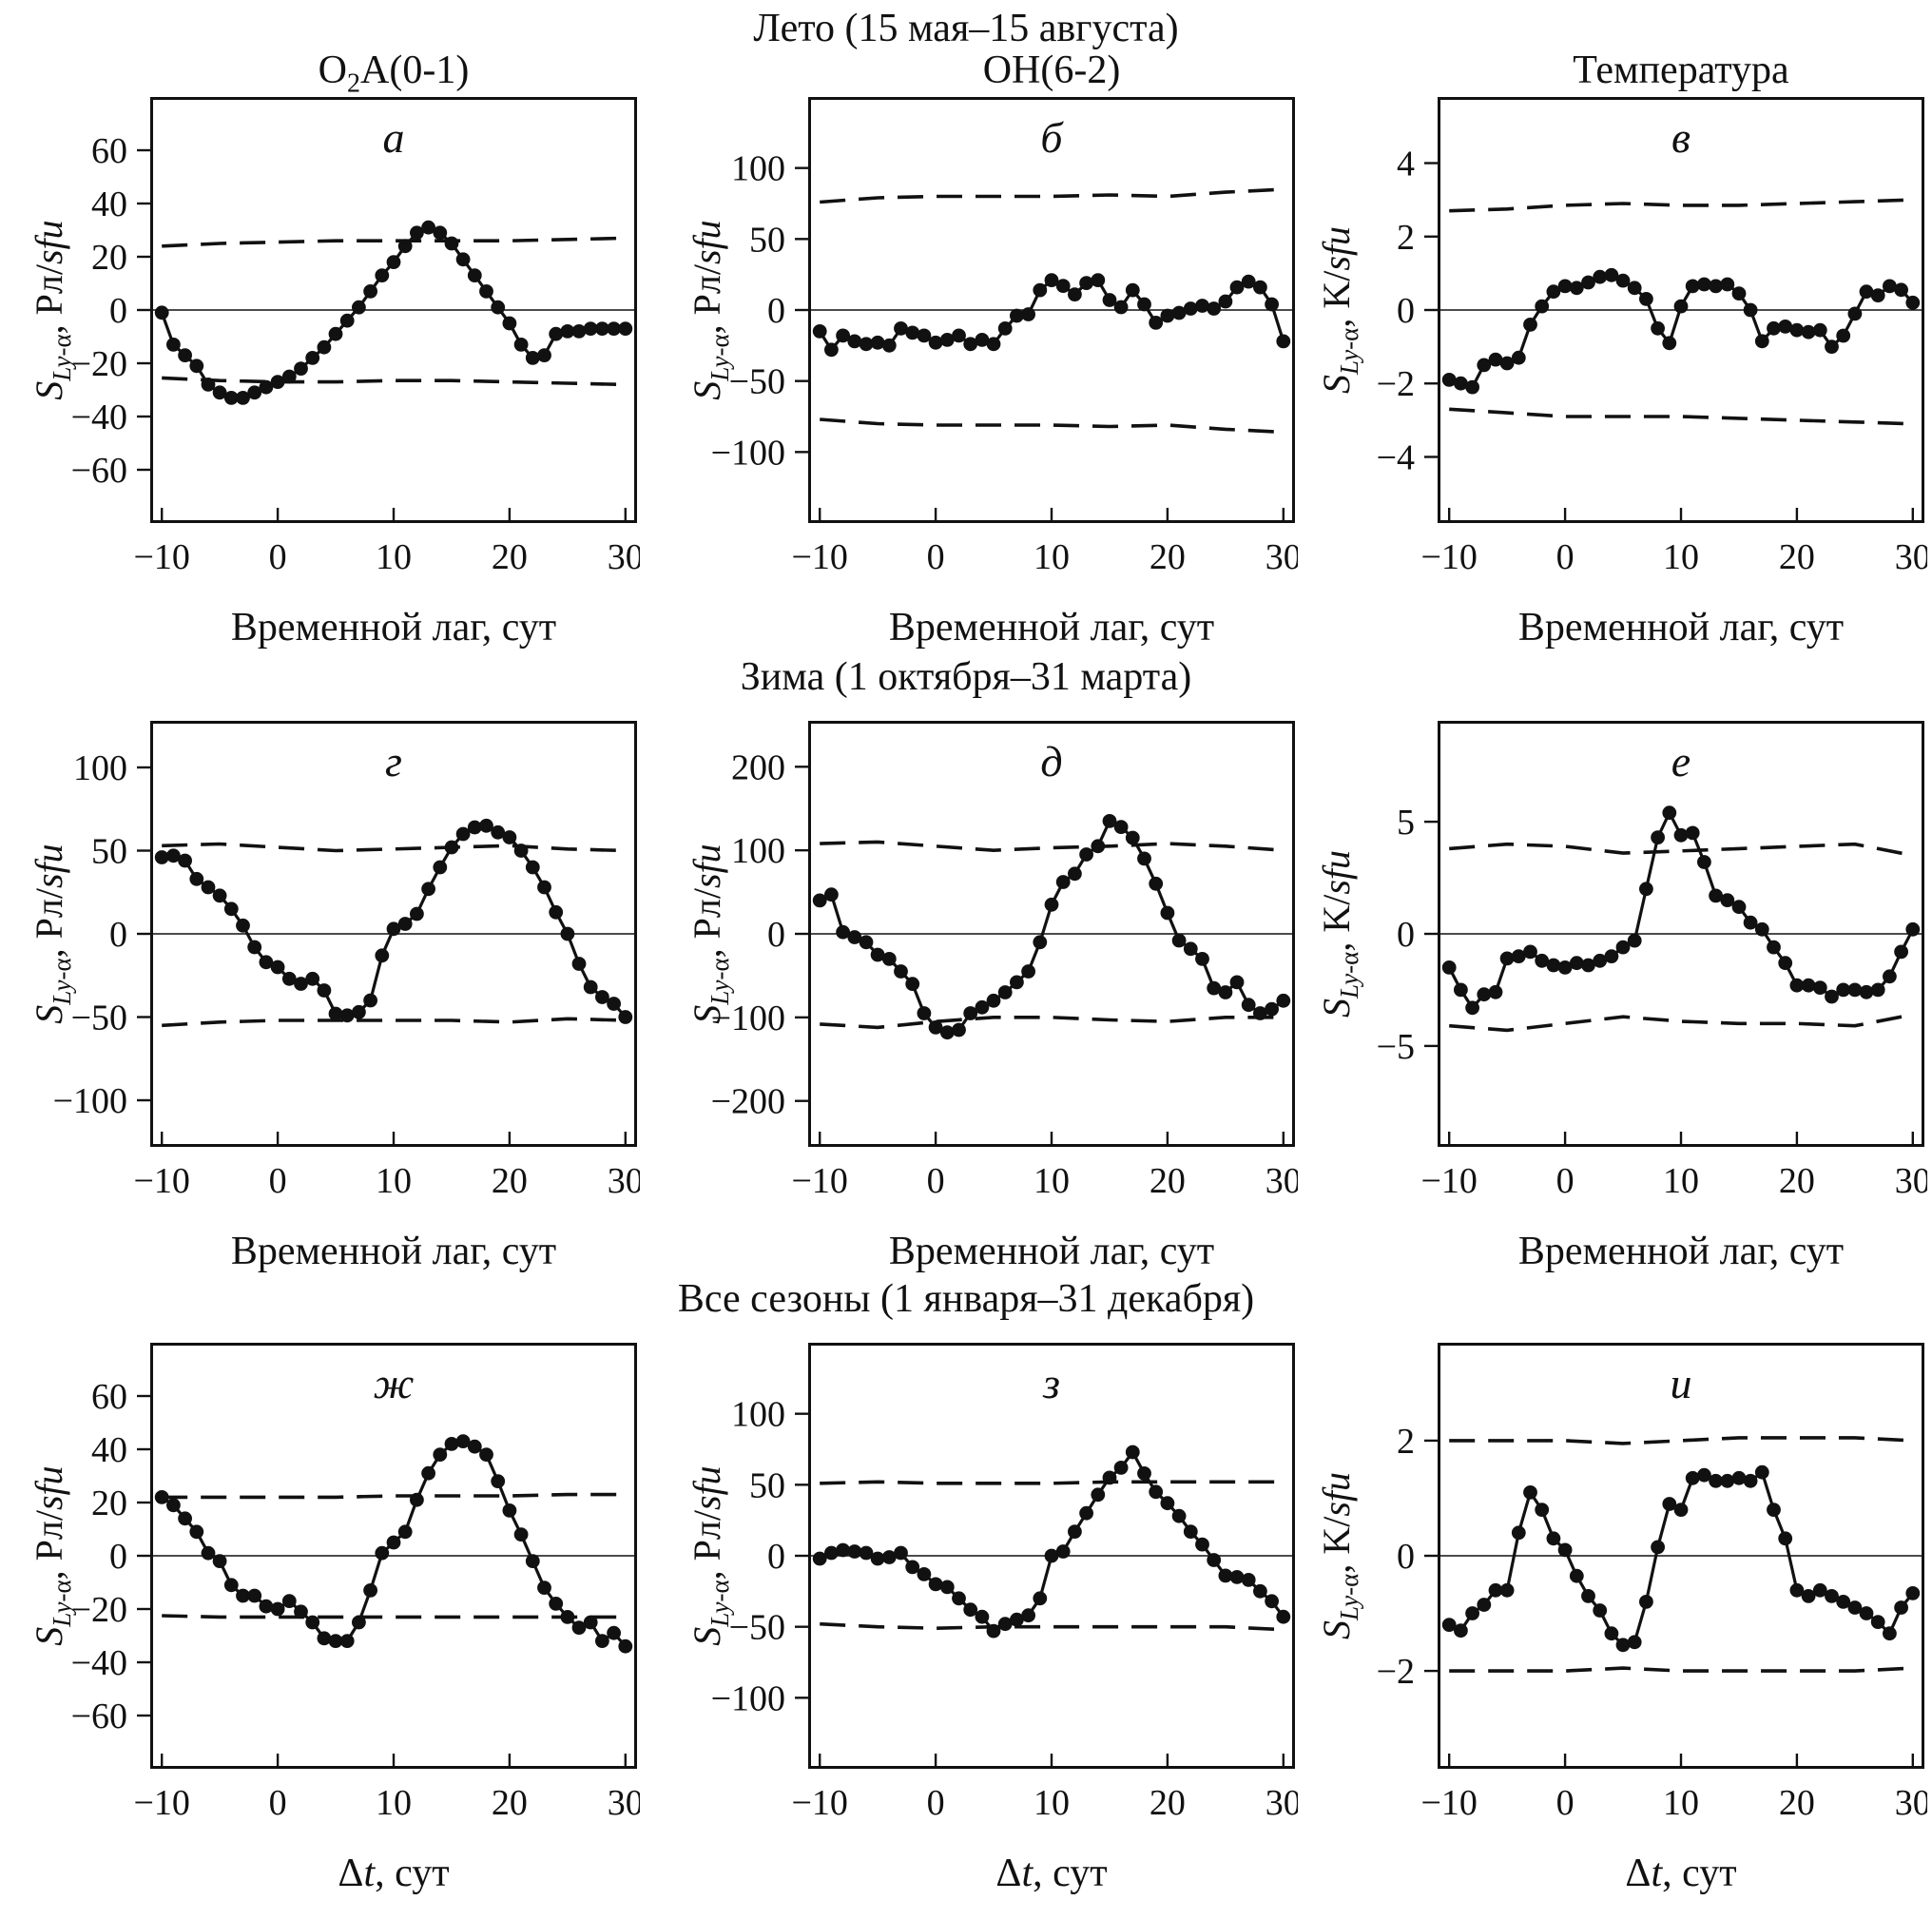 This screenshot has width=1932, height=1920. Describe the element at coordinates (1051, 1873) in the screenshot. I see `panel-z-x-axis-label: Δt, сут` at that location.